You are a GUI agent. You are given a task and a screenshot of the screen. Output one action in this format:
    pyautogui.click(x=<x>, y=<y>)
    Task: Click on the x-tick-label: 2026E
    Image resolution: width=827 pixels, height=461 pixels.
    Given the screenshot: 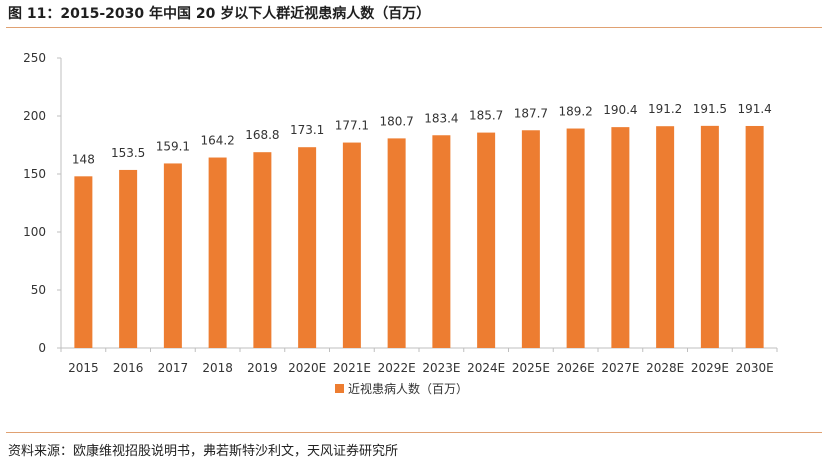 What is the action you would take?
    pyautogui.click(x=576, y=368)
    